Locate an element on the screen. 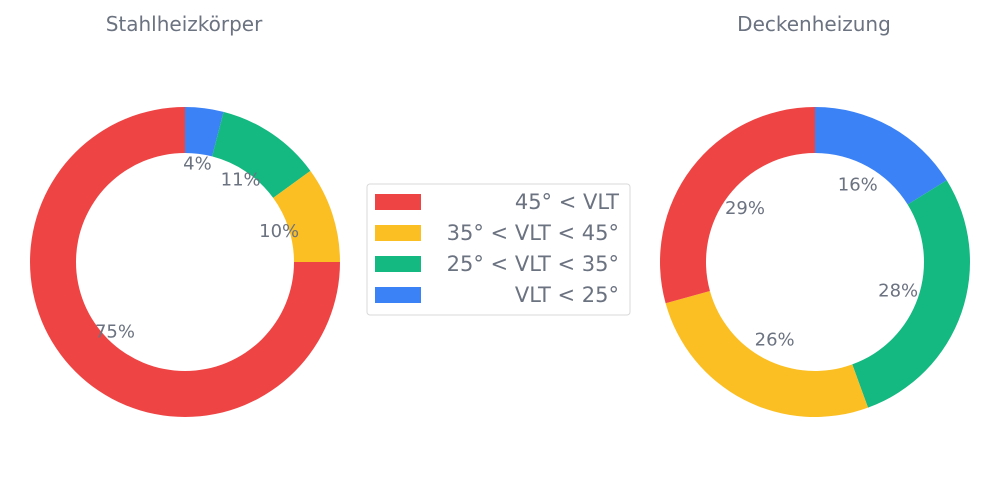 The image size is (1000, 500). legend-label: 45° < VLT is located at coordinates (567, 202).